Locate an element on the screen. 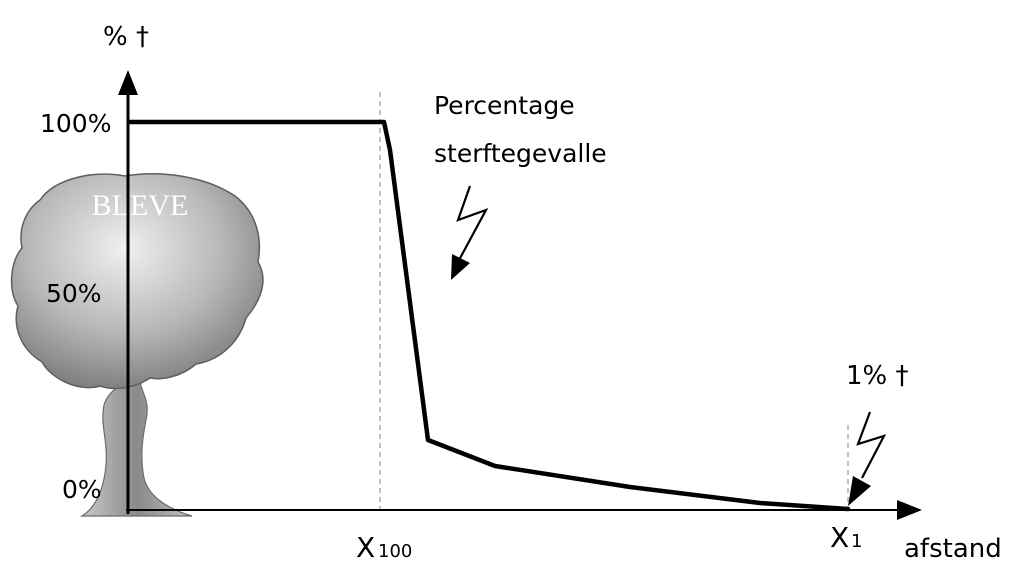  y-axis-title: % † is located at coordinates (126, 37).